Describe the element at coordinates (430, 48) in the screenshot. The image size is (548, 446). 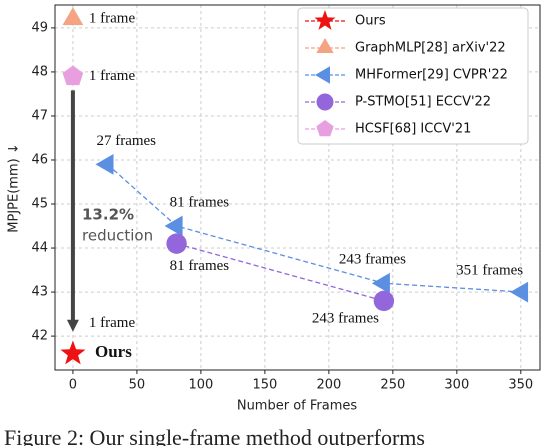
I see `legend-label: GraphMLP[28] arXiv'22` at that location.